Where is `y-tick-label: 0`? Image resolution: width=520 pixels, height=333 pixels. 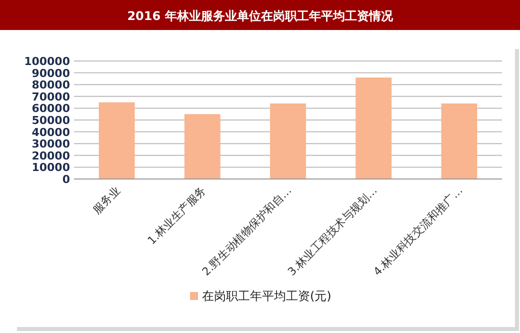 y-tick-label: 0 is located at coordinates (66, 179).